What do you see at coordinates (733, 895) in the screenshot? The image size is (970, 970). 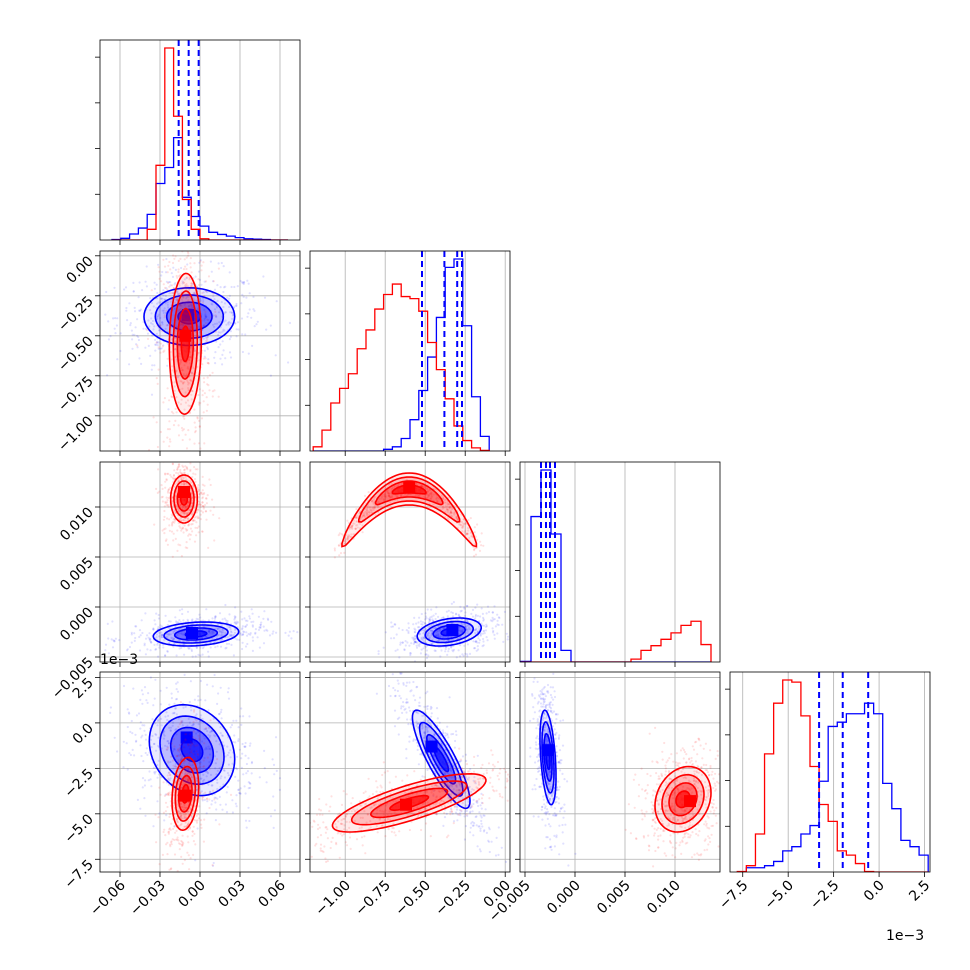 I see `x-tick-label: −7.5` at bounding box center [733, 895].